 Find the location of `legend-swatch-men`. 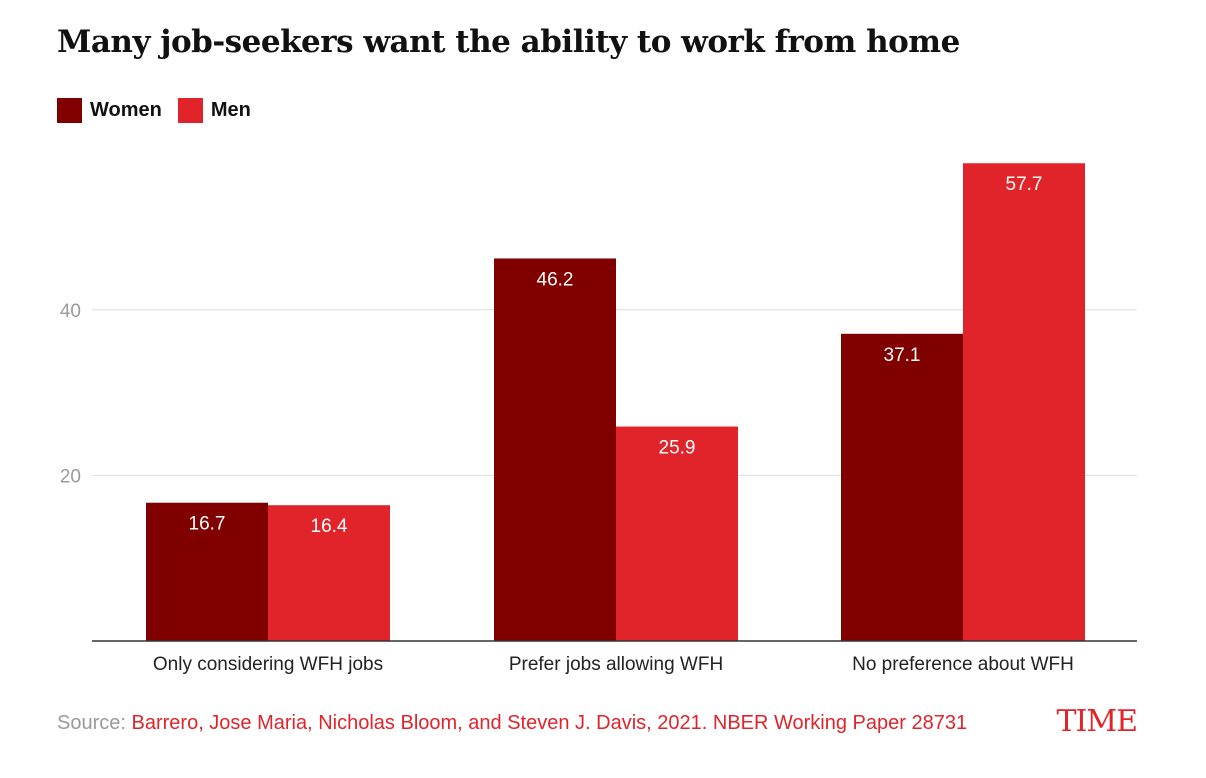

legend-swatch-men is located at coordinates (190, 110).